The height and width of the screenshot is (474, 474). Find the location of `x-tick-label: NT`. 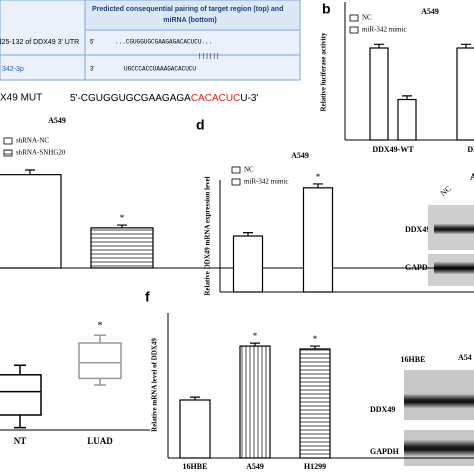

x-tick-label: NT is located at coordinates (20, 441).